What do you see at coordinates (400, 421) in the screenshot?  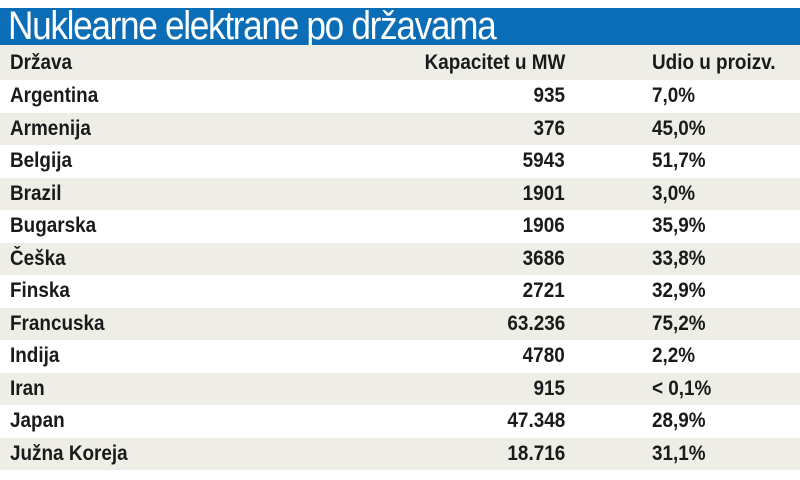 I see `table-row: Japan 47.348 28,9%` at bounding box center [400, 421].